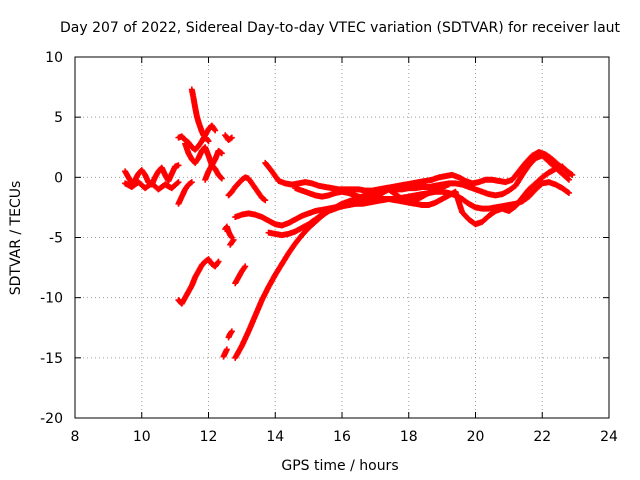 The image size is (640, 480). Describe the element at coordinates (203, 154) in the screenshot. I see `series-track-f` at that location.